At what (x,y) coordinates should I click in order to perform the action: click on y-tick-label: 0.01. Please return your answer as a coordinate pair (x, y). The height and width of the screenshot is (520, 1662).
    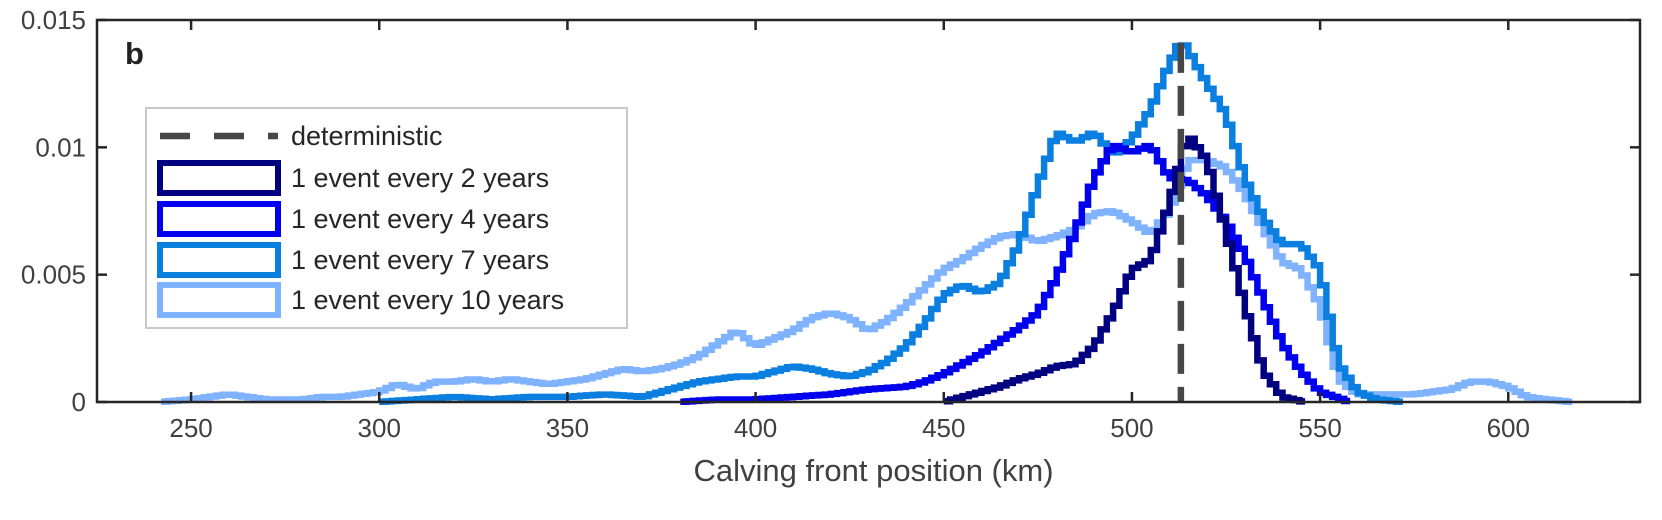
    Looking at the image, I should click on (60, 147).